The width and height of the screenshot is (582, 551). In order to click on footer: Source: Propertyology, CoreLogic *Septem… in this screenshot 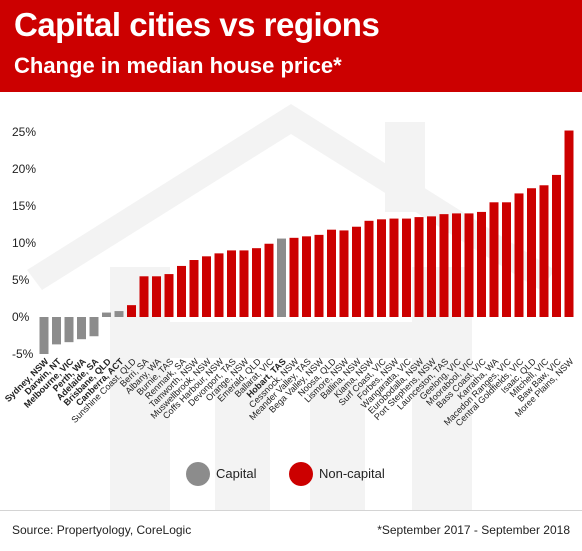, I will do `click(291, 530)`.